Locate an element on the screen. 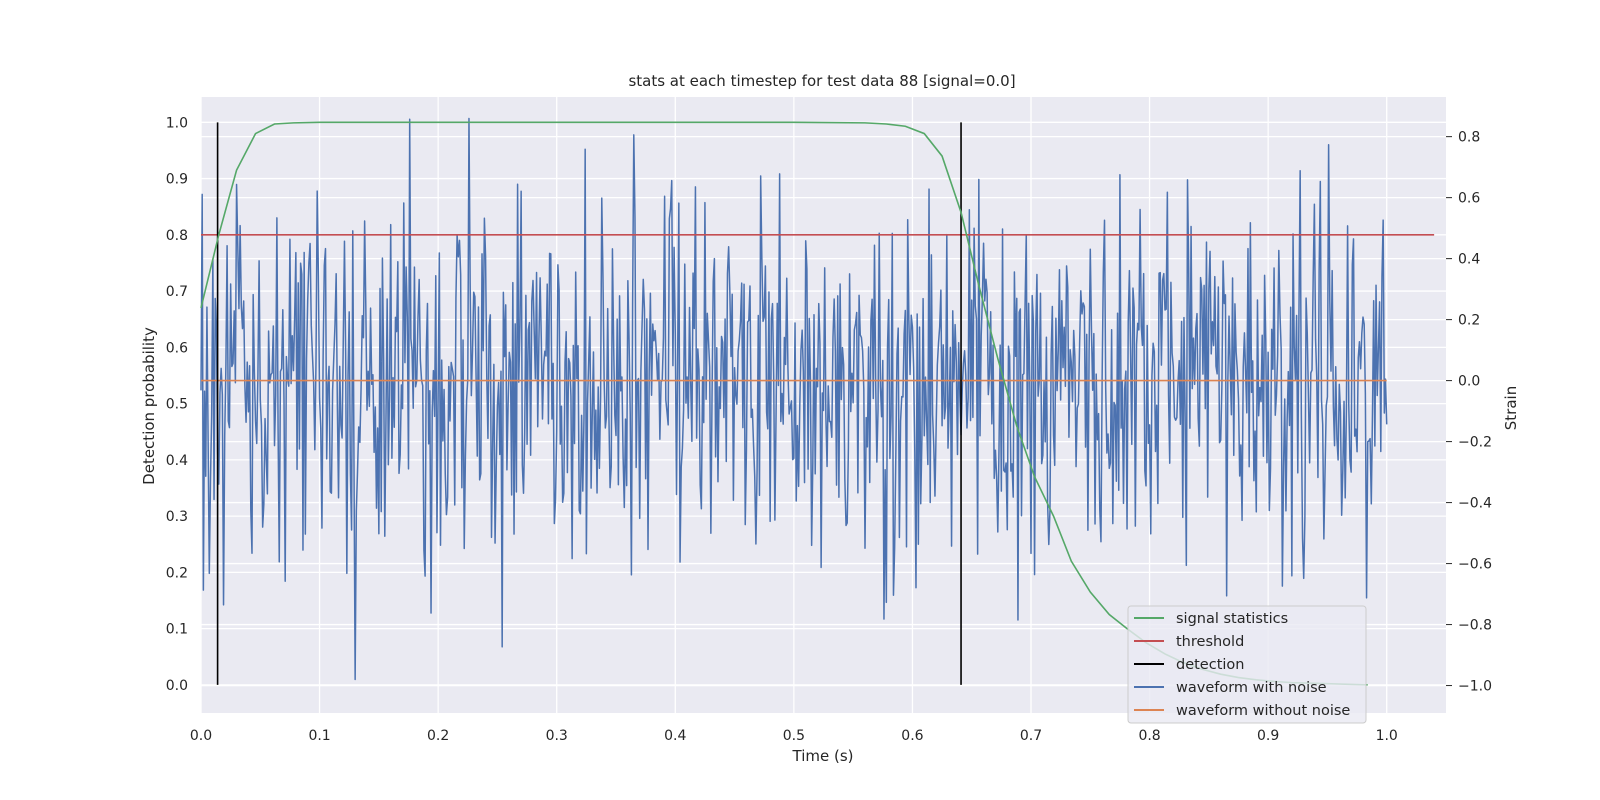  x-axis-label: Time (s) is located at coordinates (823, 756).